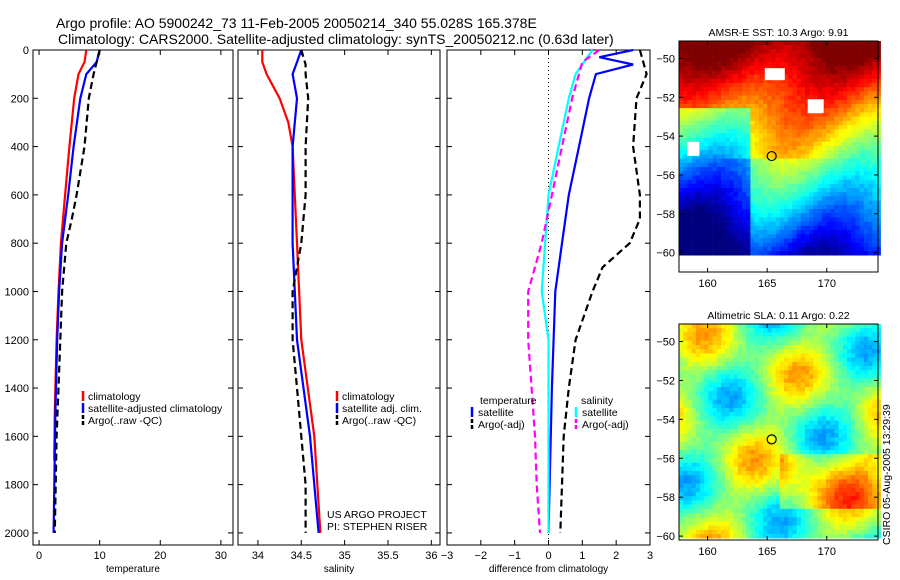  I want to click on project-annotation: PI: STEPHEN RISER, so click(377, 527).